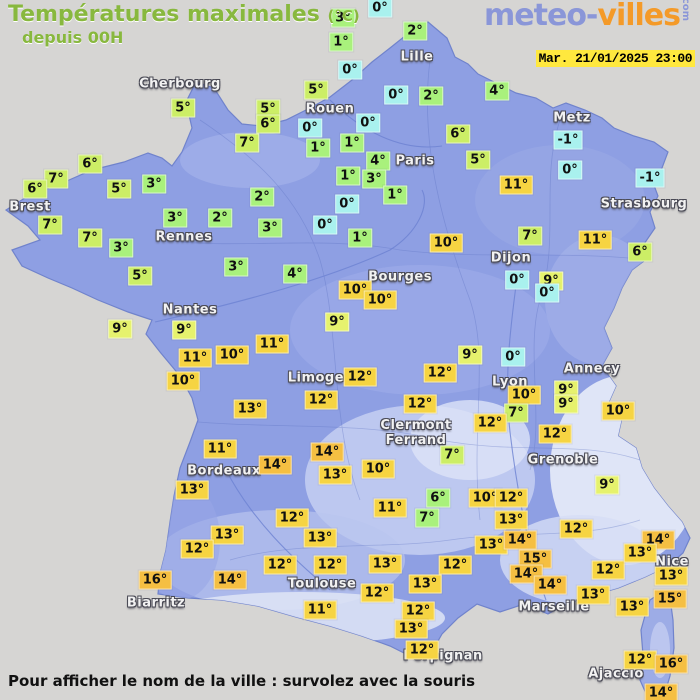 The height and width of the screenshot is (700, 700). What do you see at coordinates (180, 84) in the screenshot?
I see `city-label: Cherbourg` at bounding box center [180, 84].